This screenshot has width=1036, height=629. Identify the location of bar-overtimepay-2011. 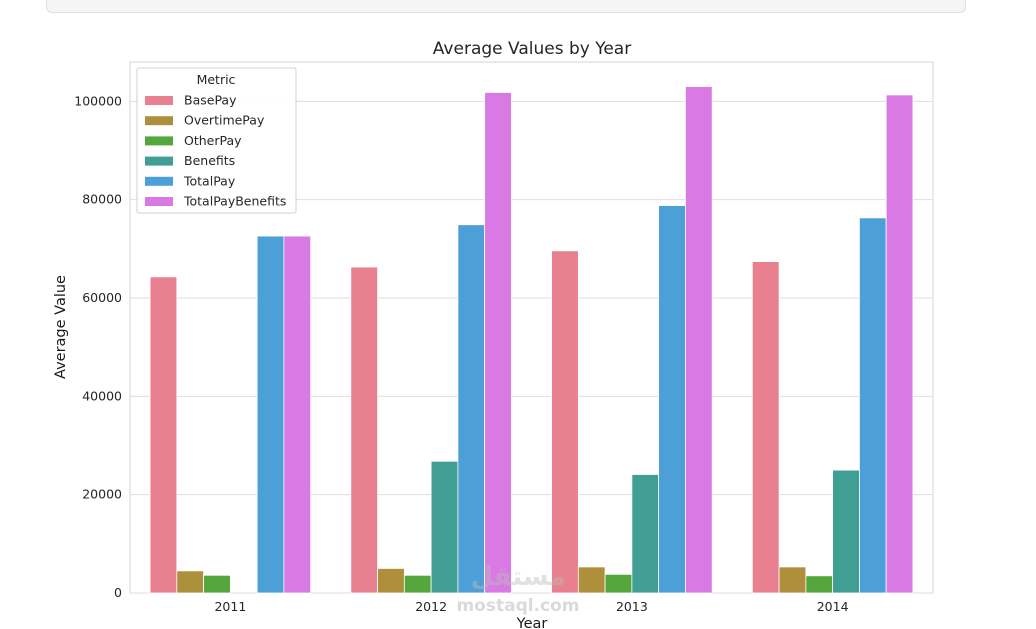
(190, 582).